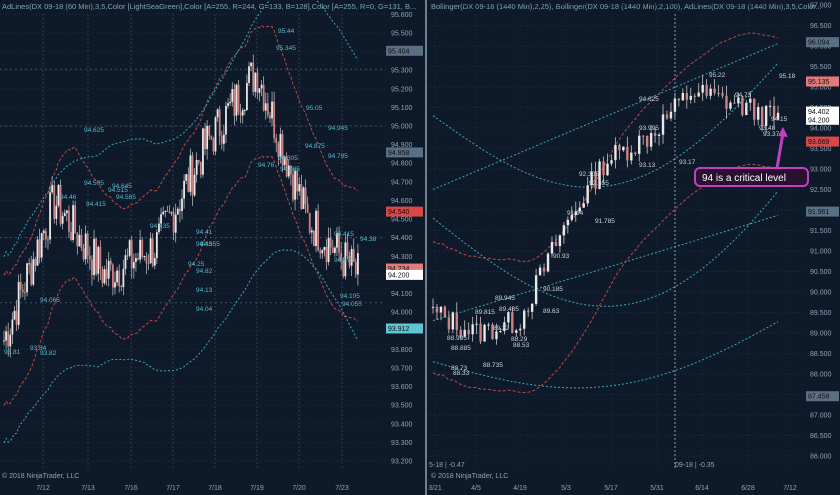  Describe the element at coordinates (695, 465) in the screenshot. I see `right-indicator-right: 09-18 | -0.35` at that location.